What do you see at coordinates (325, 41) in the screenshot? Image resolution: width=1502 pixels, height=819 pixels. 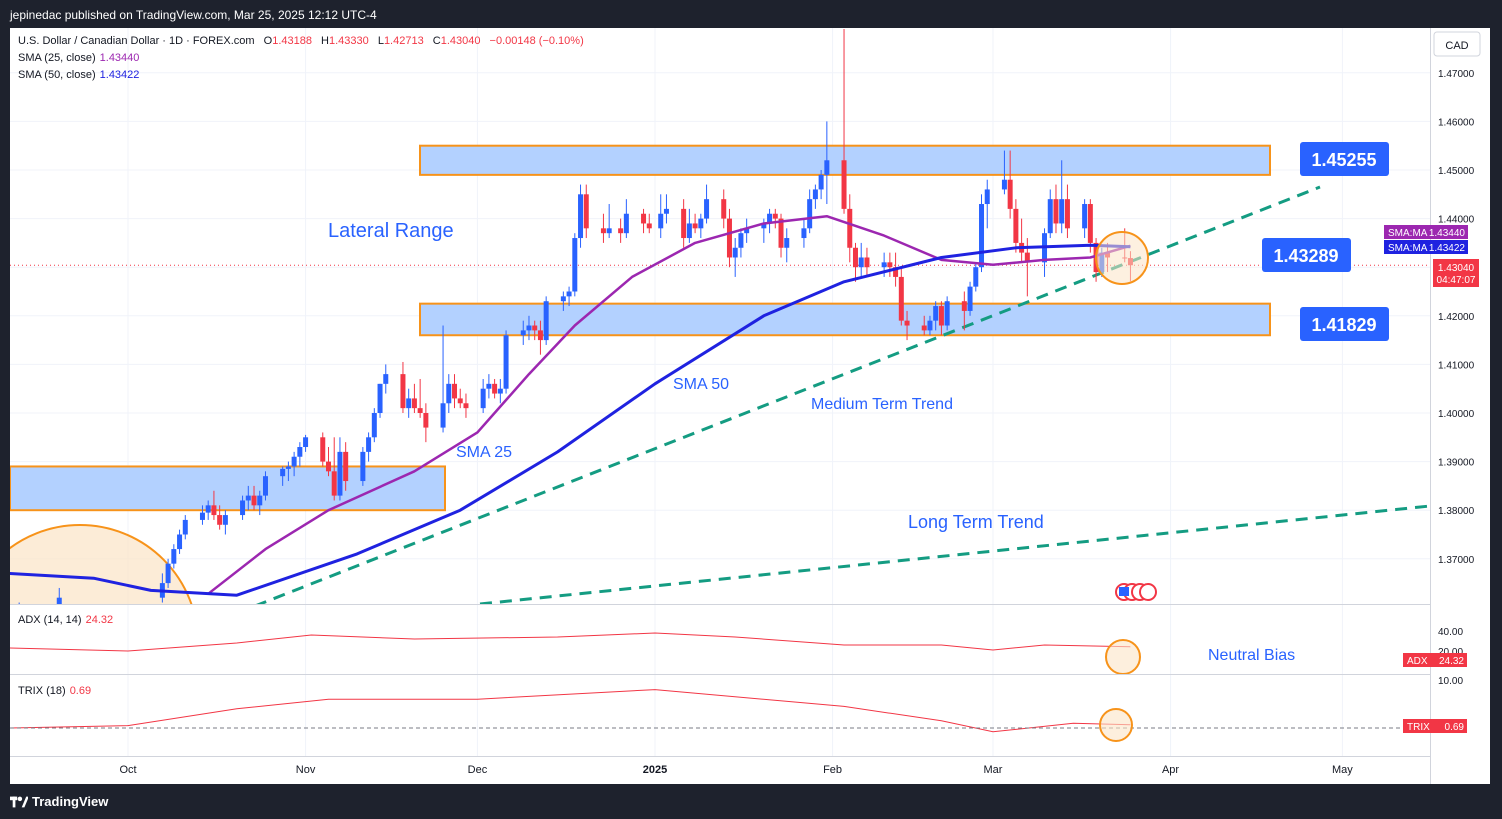 I see `legend-h-label: H` at bounding box center [325, 41].